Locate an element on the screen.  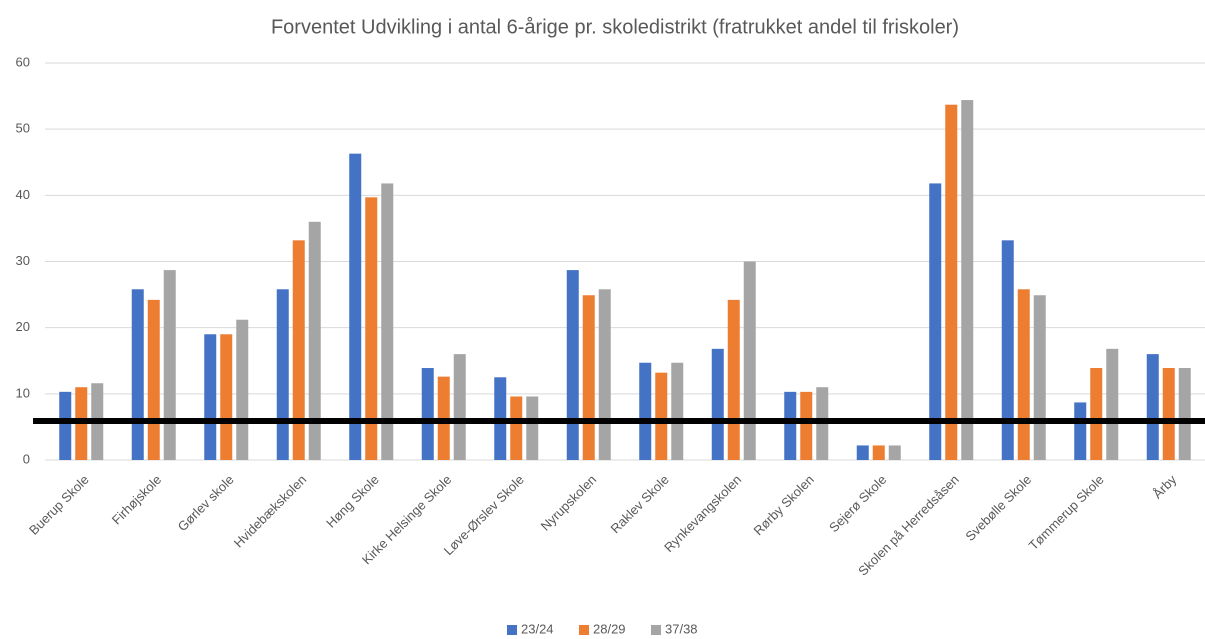
x-tick-label: Høng Skole is located at coordinates (352, 501).